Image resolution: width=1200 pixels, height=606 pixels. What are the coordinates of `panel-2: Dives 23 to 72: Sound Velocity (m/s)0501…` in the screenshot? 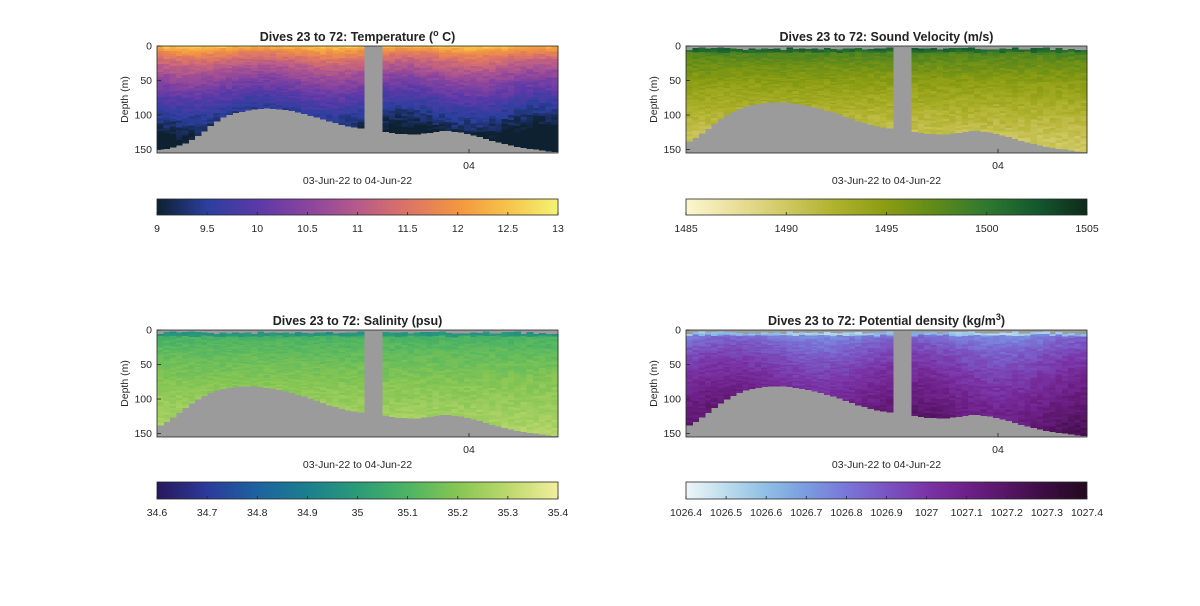 It's located at (873, 132).